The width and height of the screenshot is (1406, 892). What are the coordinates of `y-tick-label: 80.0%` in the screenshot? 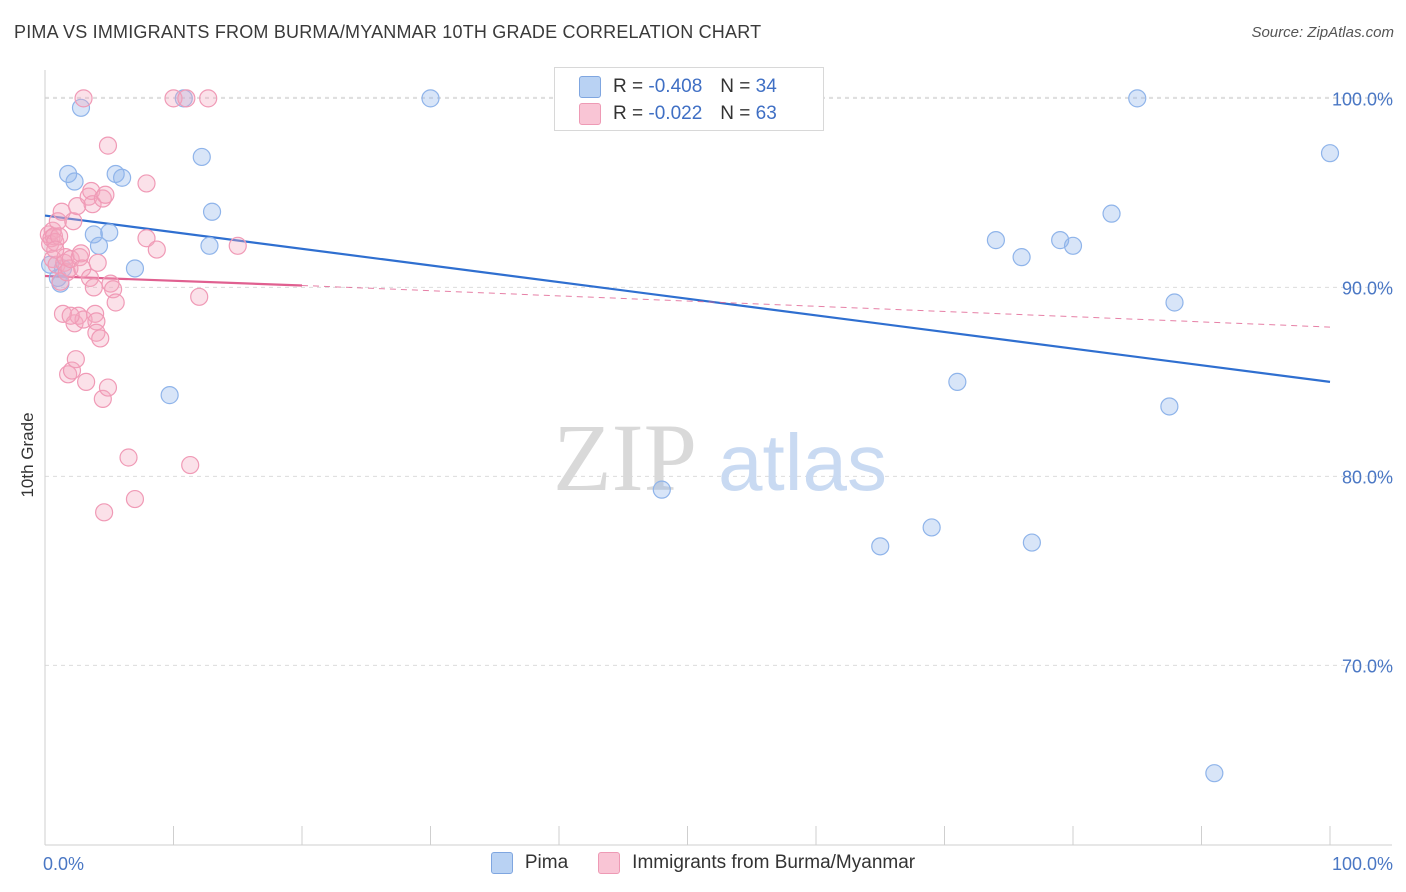 It's located at (1367, 477).